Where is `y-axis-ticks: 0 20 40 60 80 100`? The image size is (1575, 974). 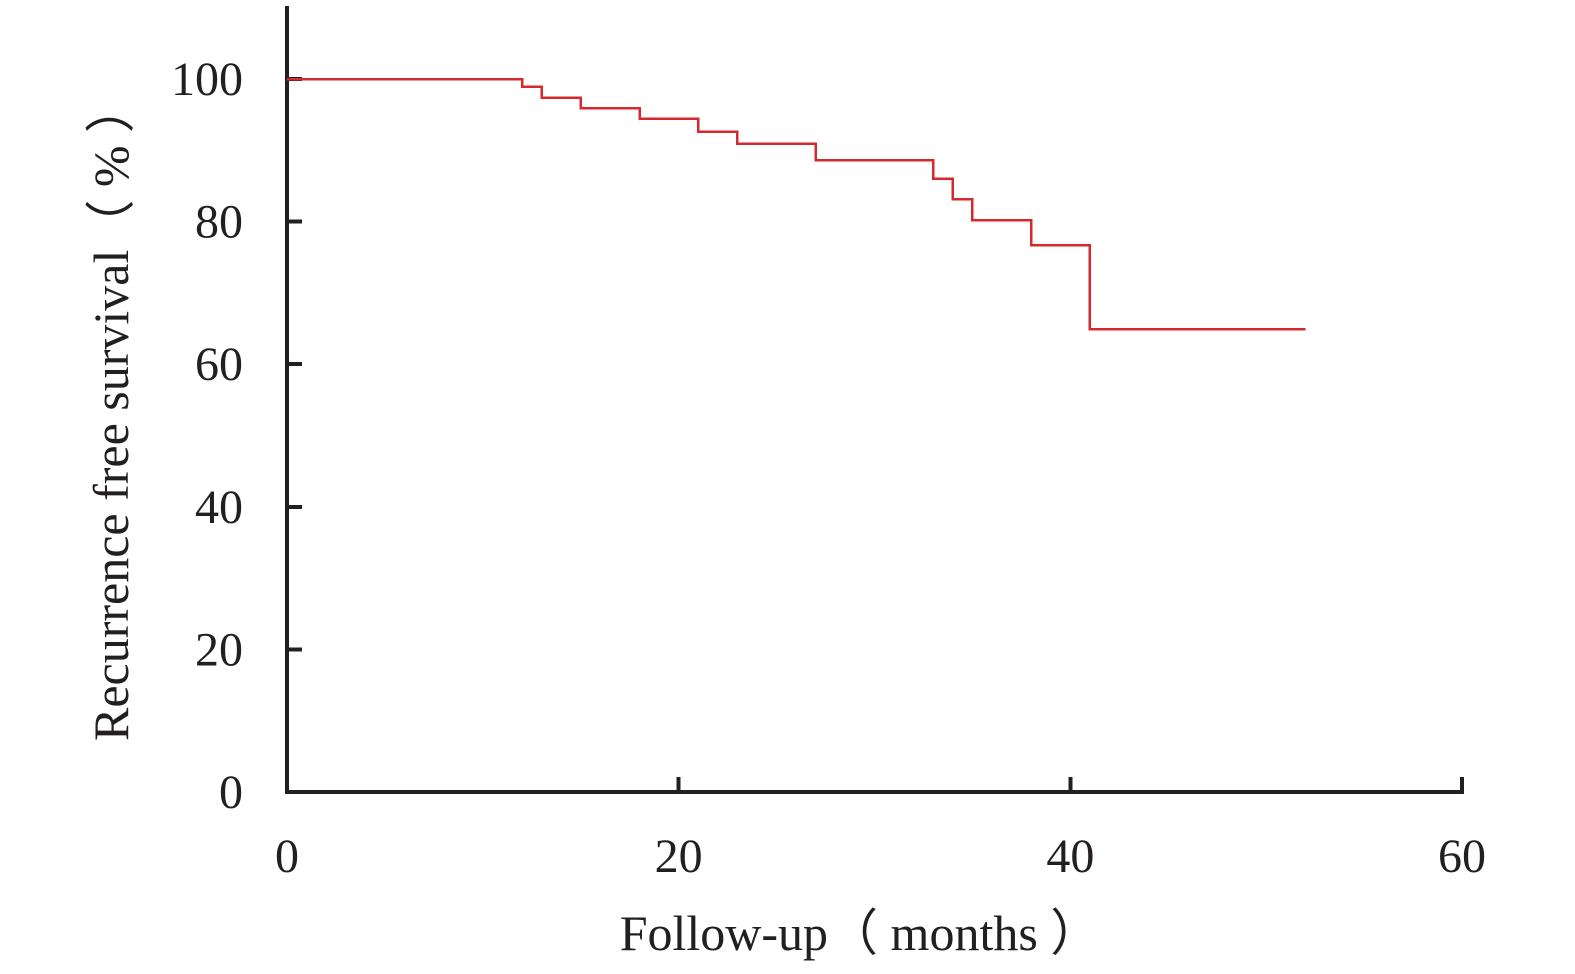
y-axis-ticks: 0 20 40 60 80 100 is located at coordinates (236, 436).